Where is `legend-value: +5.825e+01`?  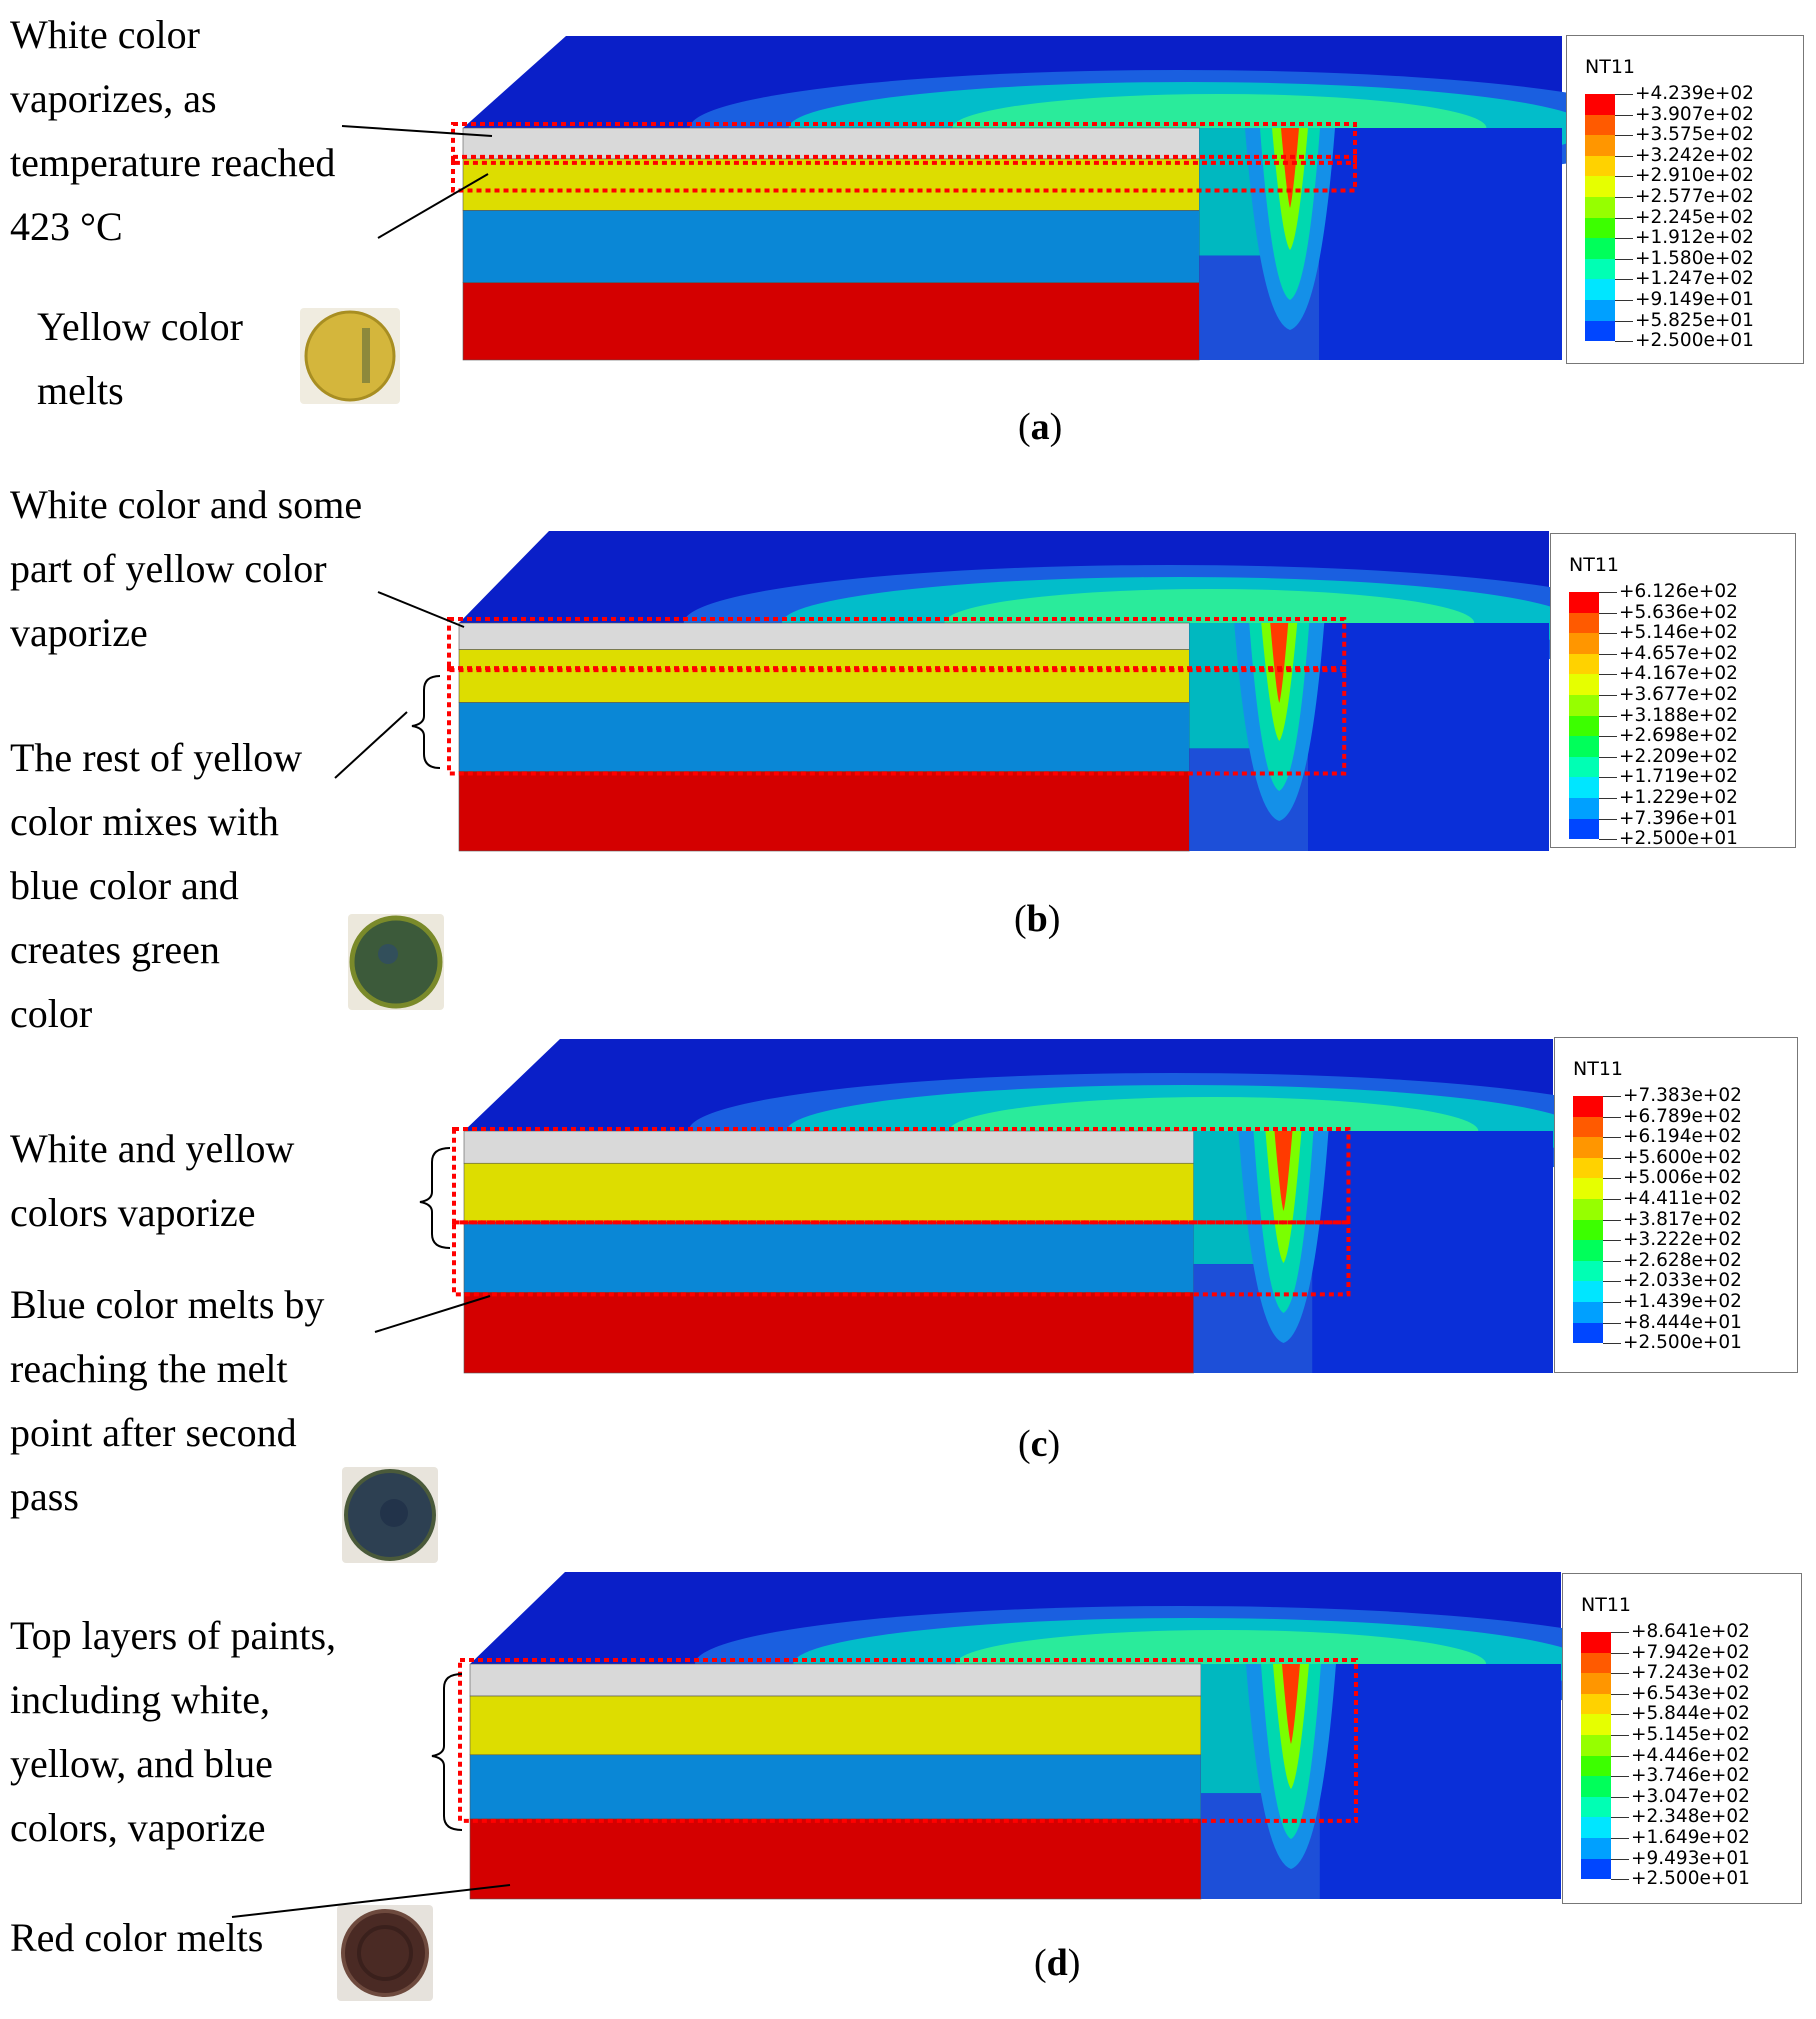 legend-value: +5.825e+01 is located at coordinates (1694, 320).